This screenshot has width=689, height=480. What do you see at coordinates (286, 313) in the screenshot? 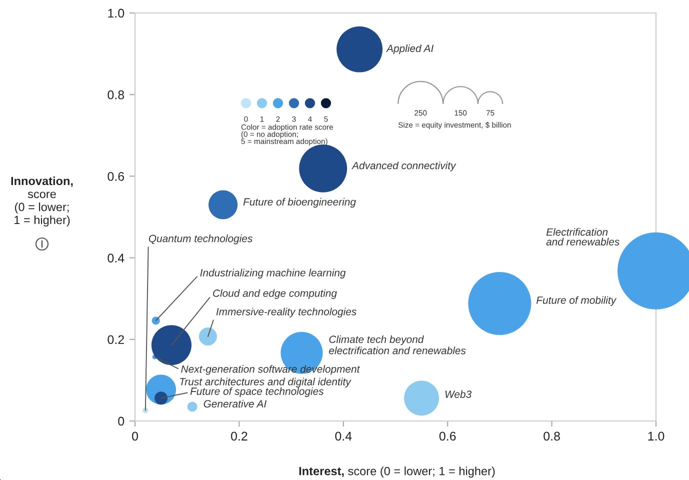
I see `annotation: Immersive-reality technologies` at bounding box center [286, 313].